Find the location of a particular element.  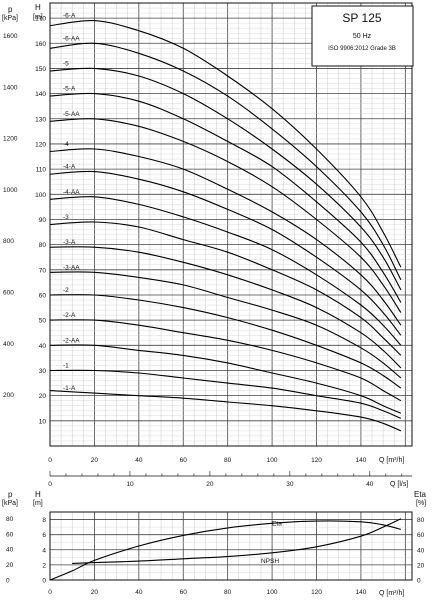

h-tick-label: 170 is located at coordinates (40, 19).